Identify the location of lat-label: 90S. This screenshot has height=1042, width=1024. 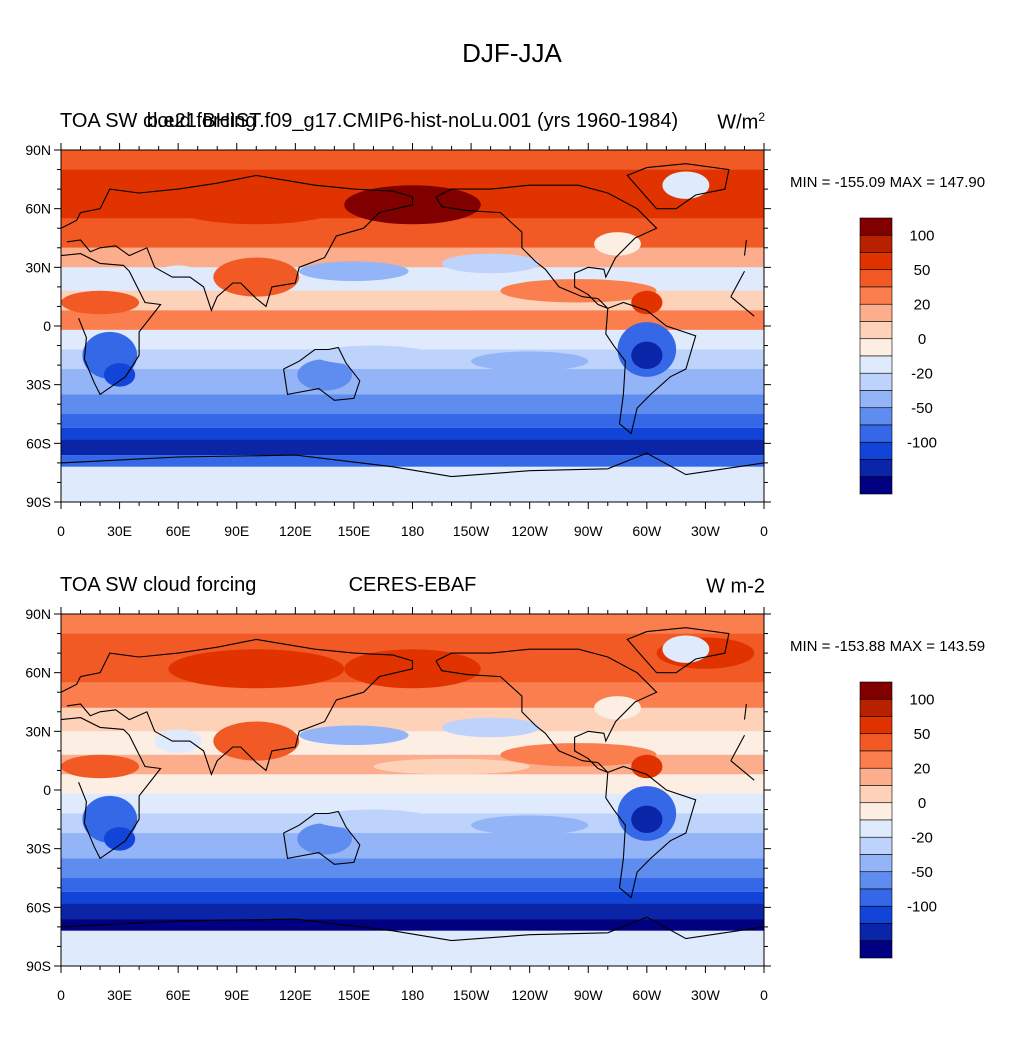
(38, 502).